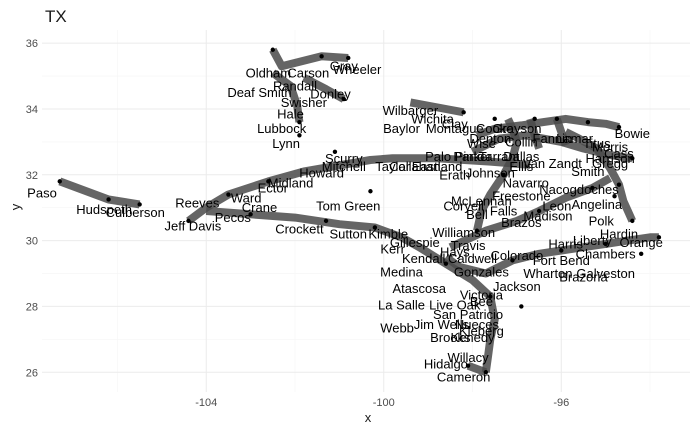 Image resolution: width=700 pixels, height=432 pixels. I want to click on point-label: Brooks, so click(450, 337).